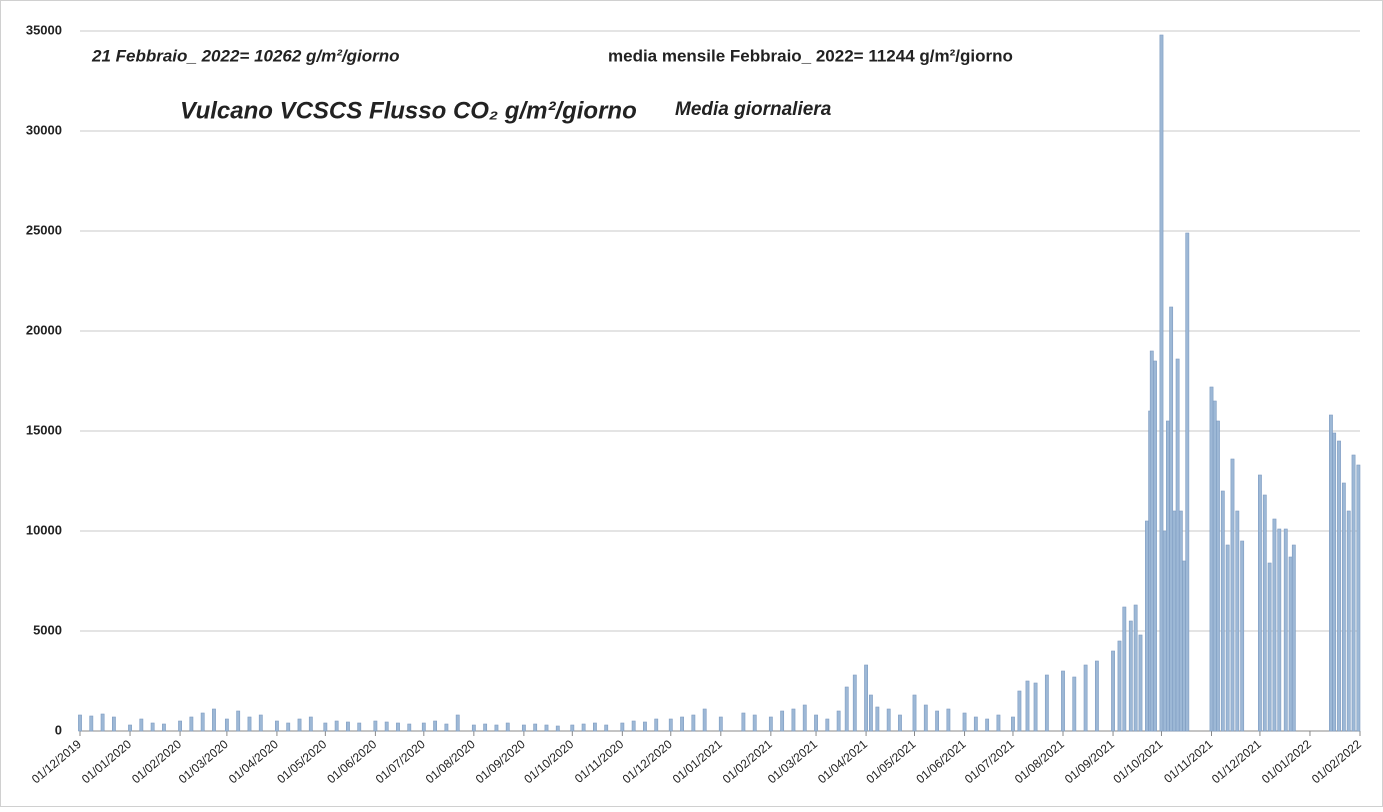 The image size is (1383, 812). Describe the element at coordinates (44, 229) in the screenshot. I see `y-tick-label: 25000` at that location.